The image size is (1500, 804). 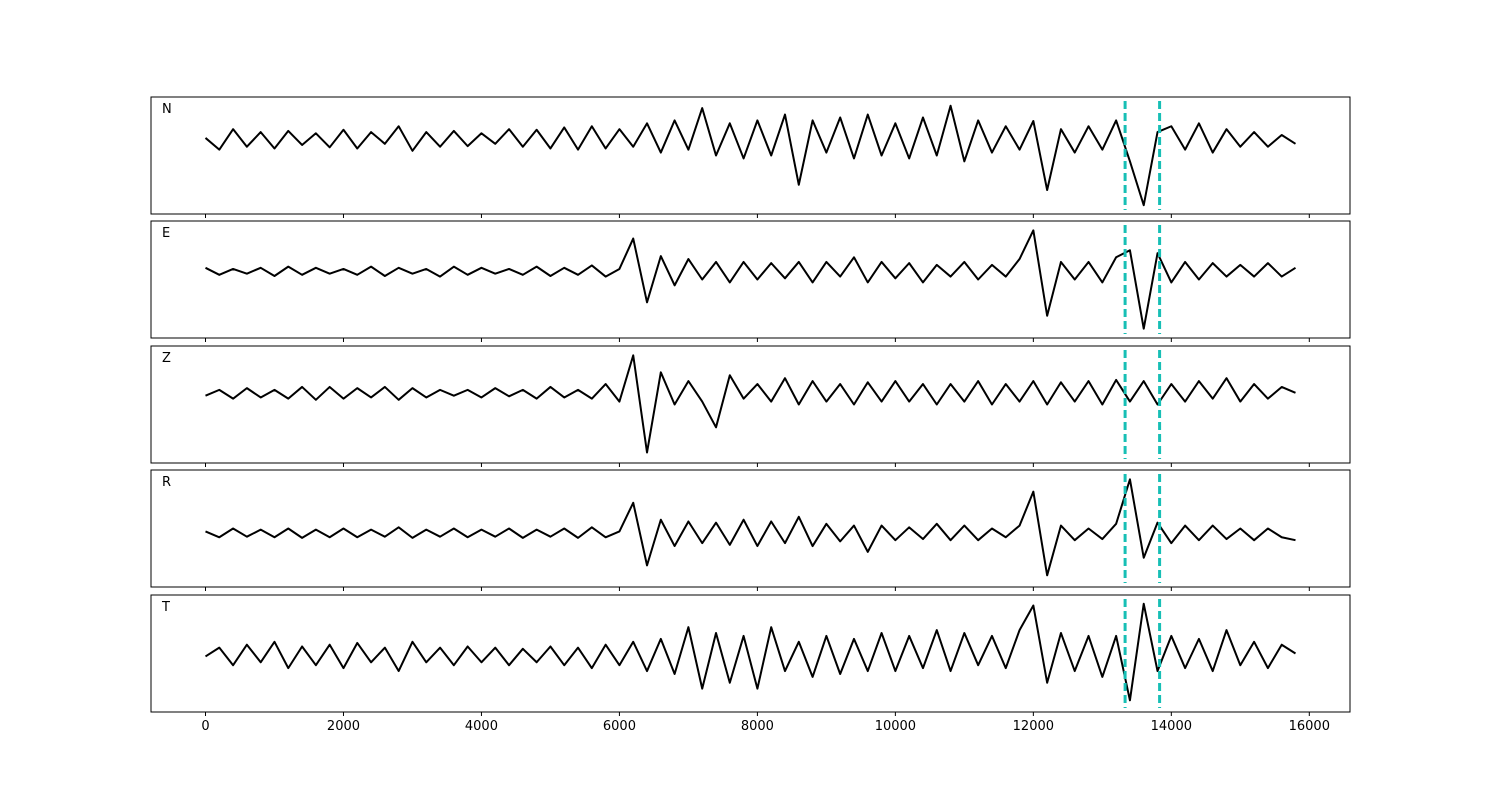 I want to click on x-tick-label: 14000, so click(x=1171, y=726).